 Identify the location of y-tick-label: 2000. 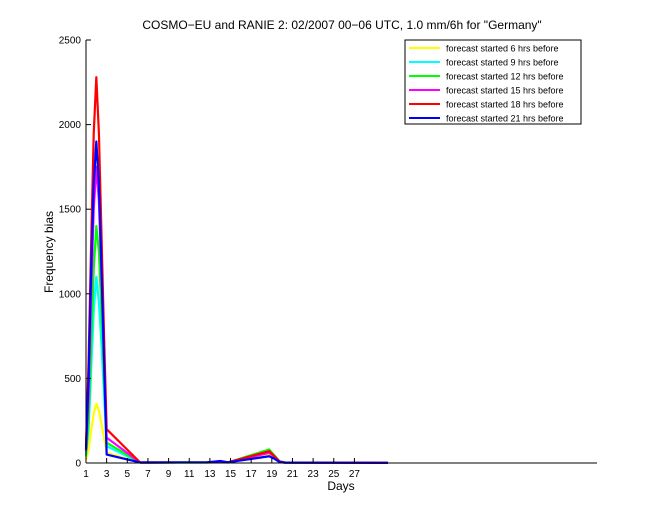
(70, 125).